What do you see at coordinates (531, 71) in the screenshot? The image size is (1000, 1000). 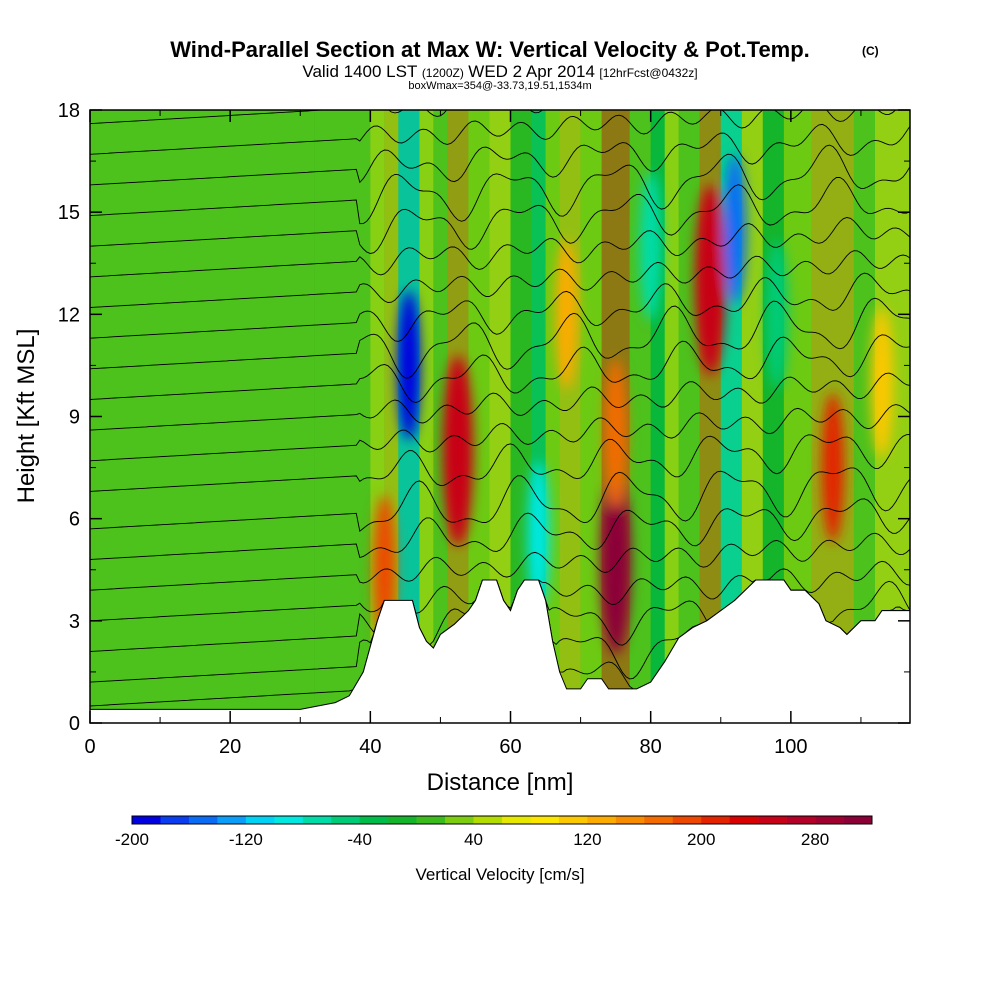 I see `valid-date: WED 2 Apr 2014` at bounding box center [531, 71].